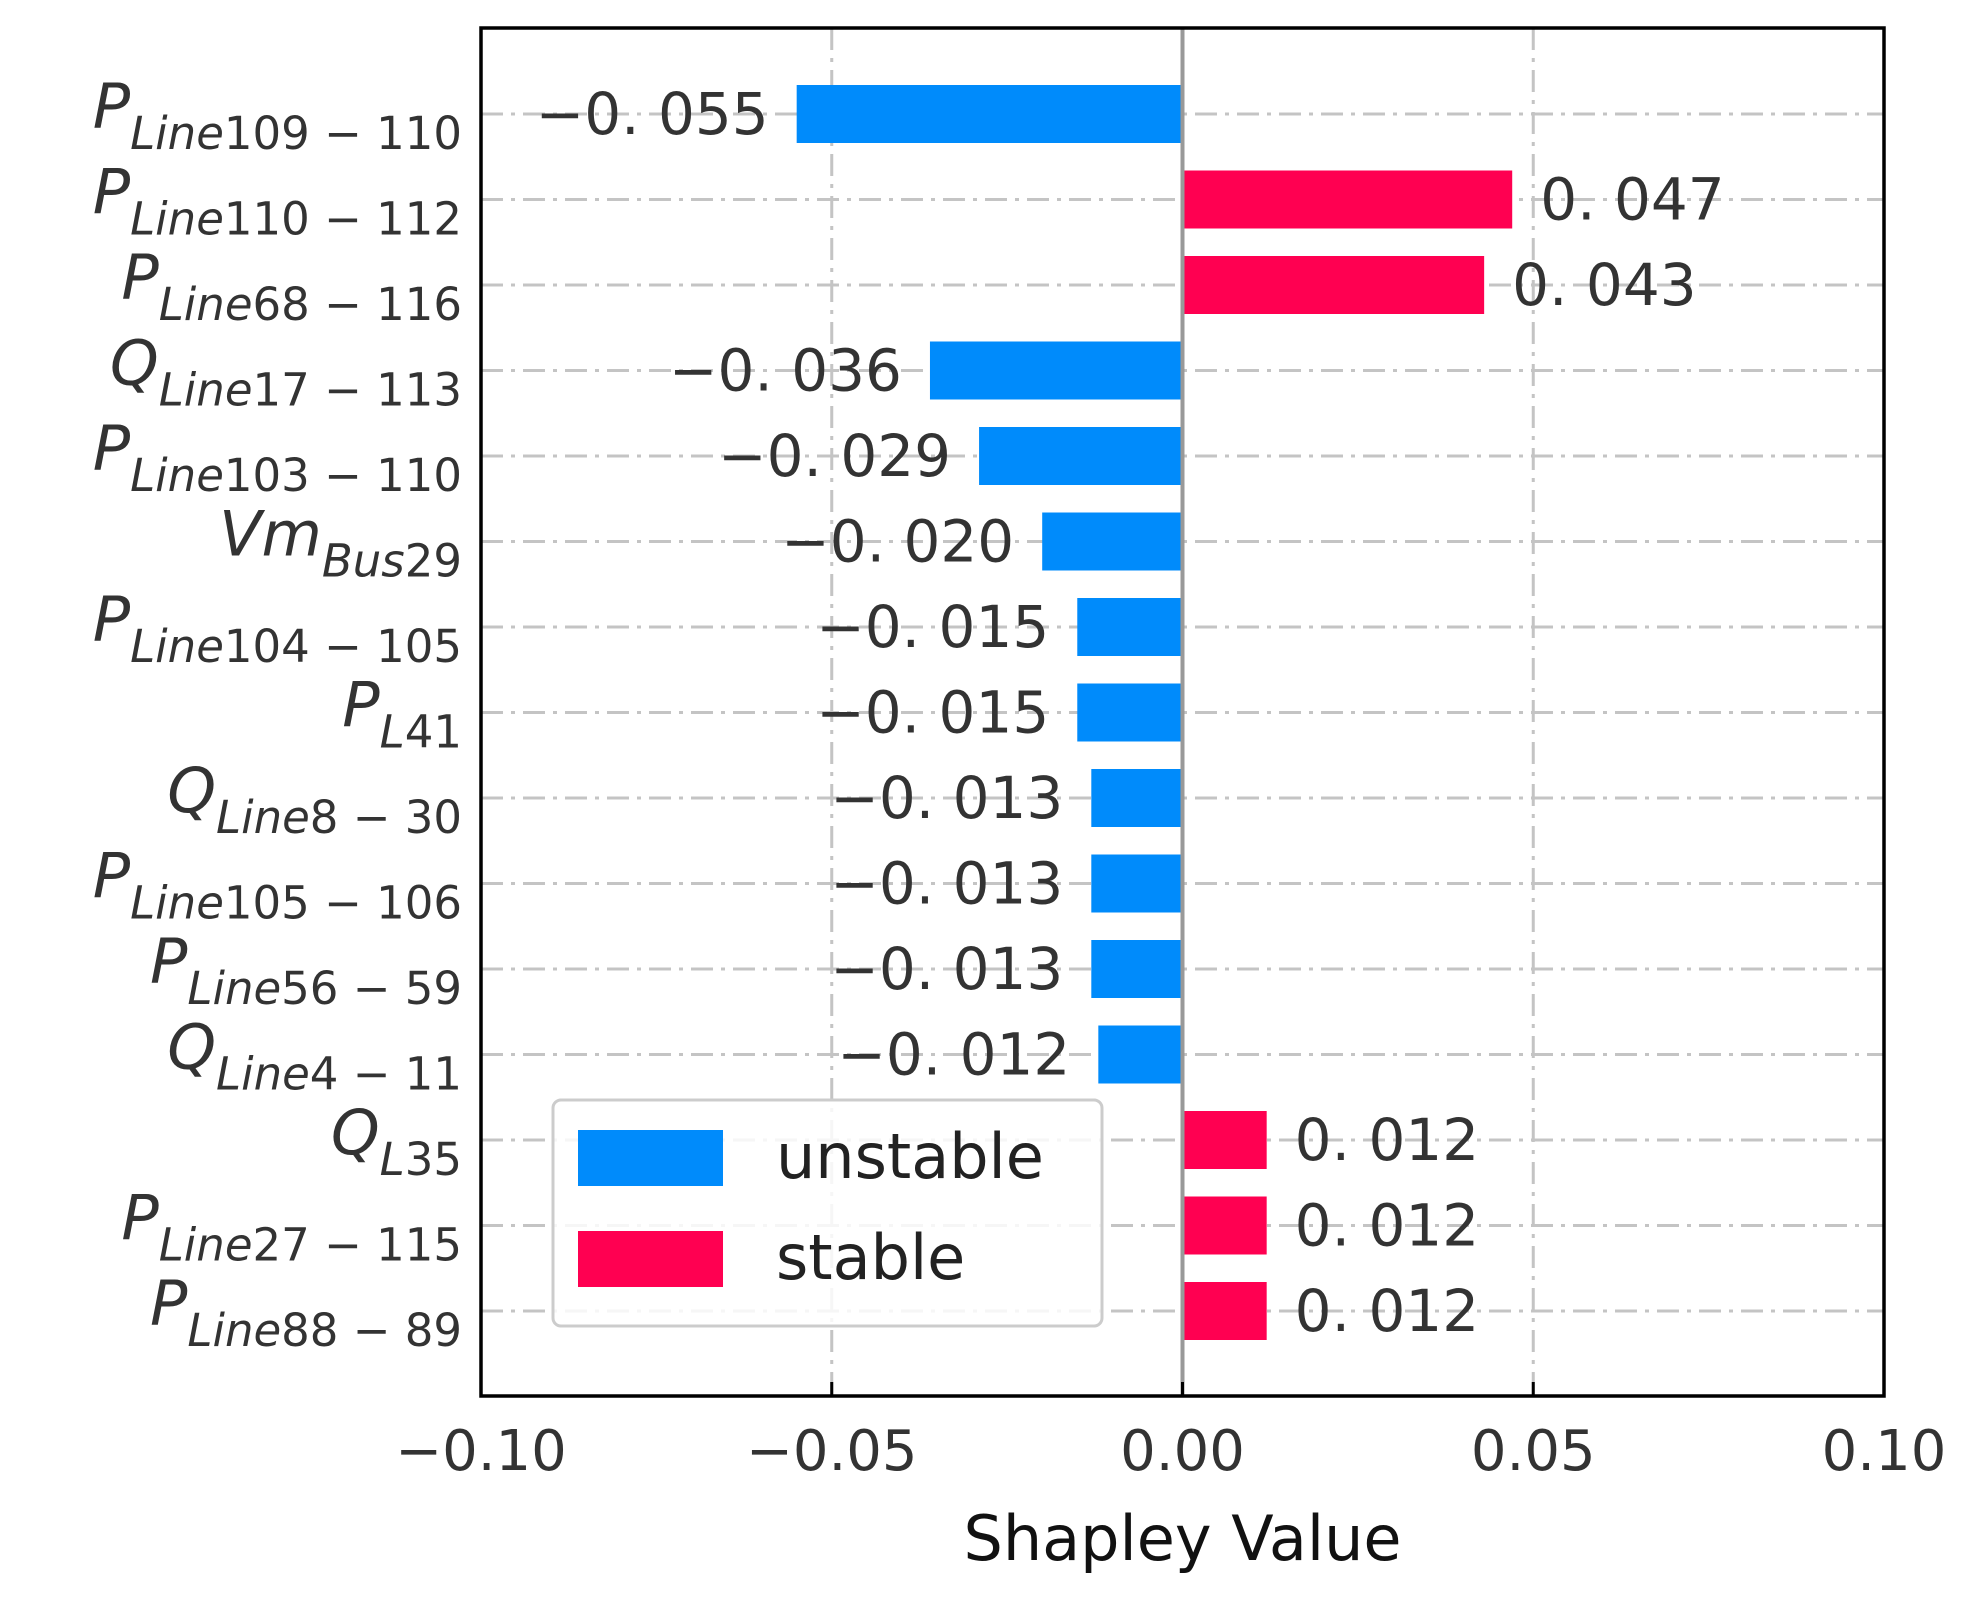 The width and height of the screenshot is (1980, 1602). I want to click on y-category-label: PLine109 − 110, so click(277, 115).